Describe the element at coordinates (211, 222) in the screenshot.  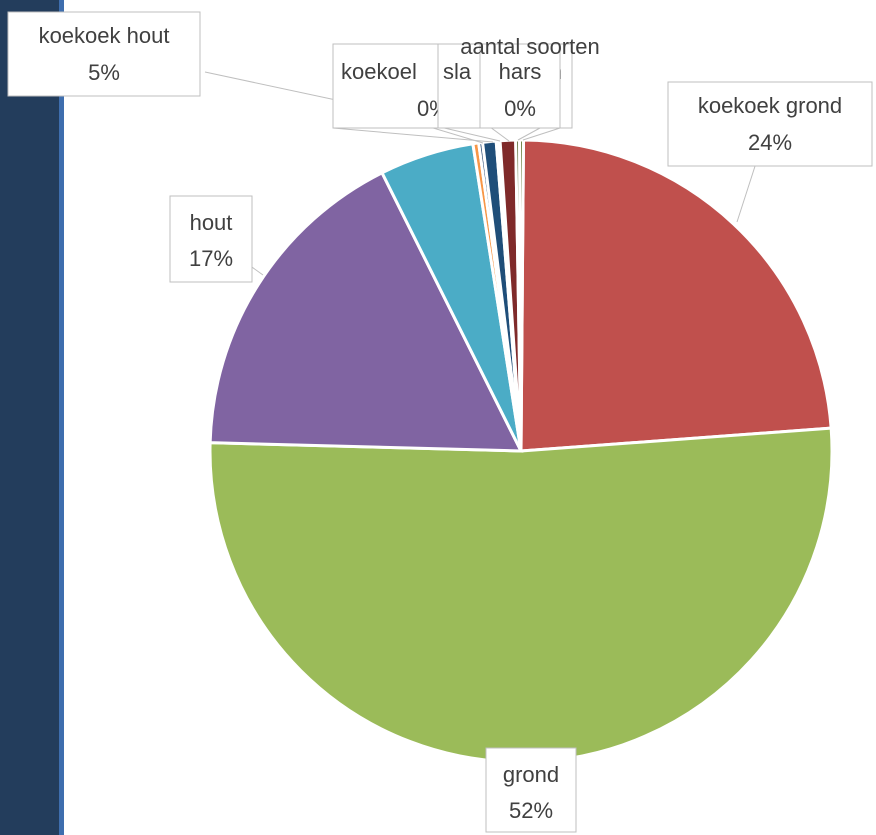
I see `label-hout-name: hout` at that location.